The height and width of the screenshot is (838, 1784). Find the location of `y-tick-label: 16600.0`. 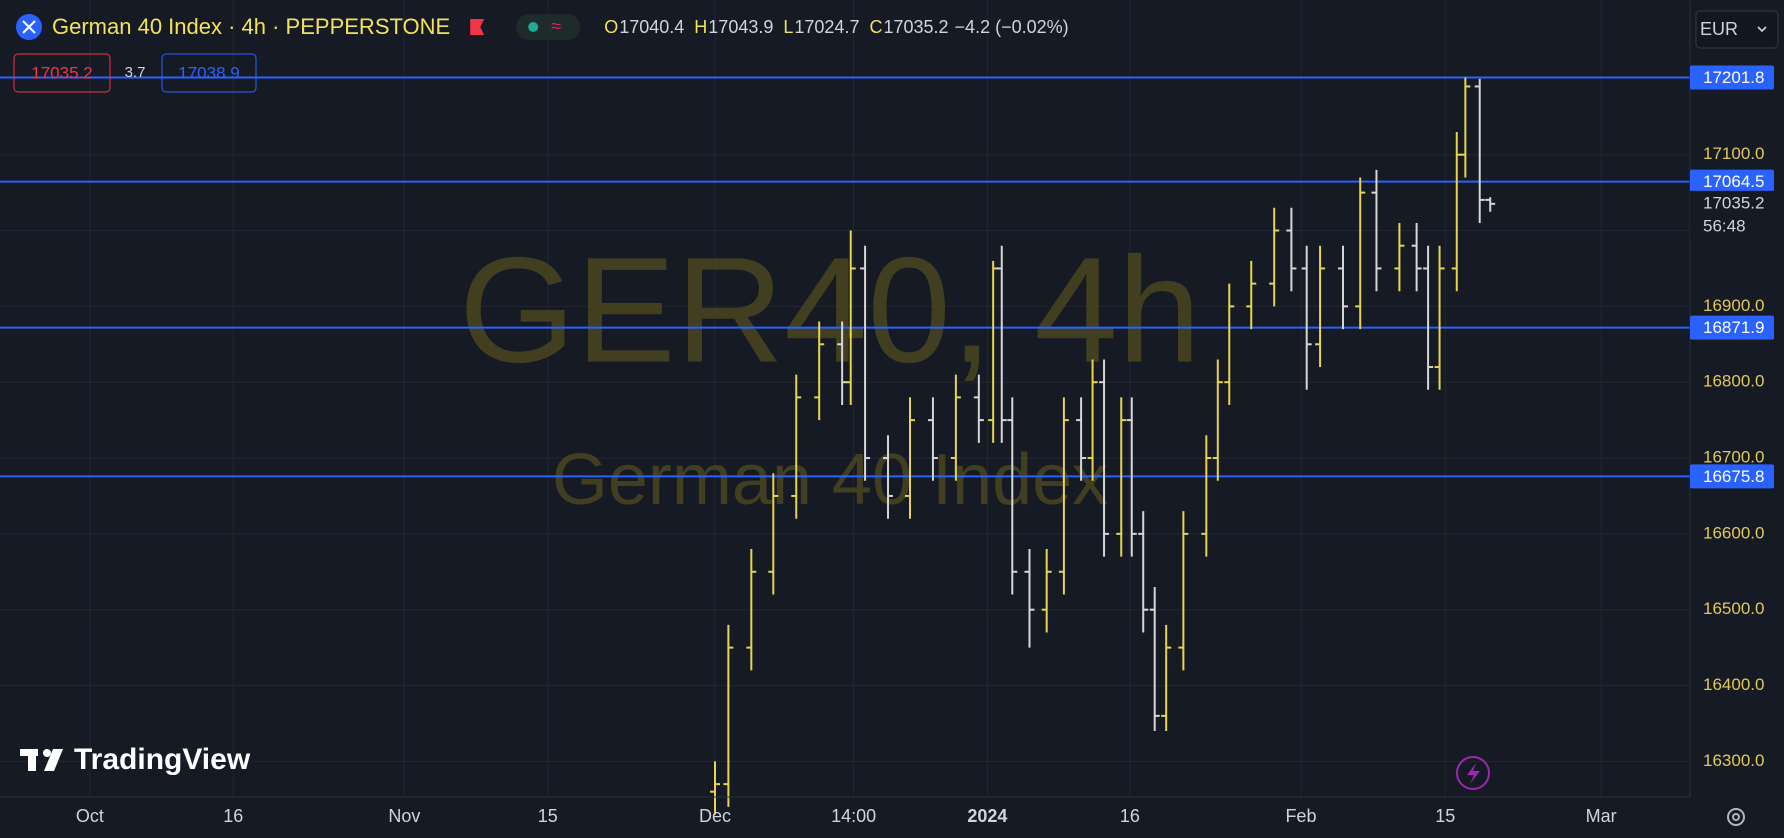

y-tick-label: 16600.0 is located at coordinates (1733, 532).